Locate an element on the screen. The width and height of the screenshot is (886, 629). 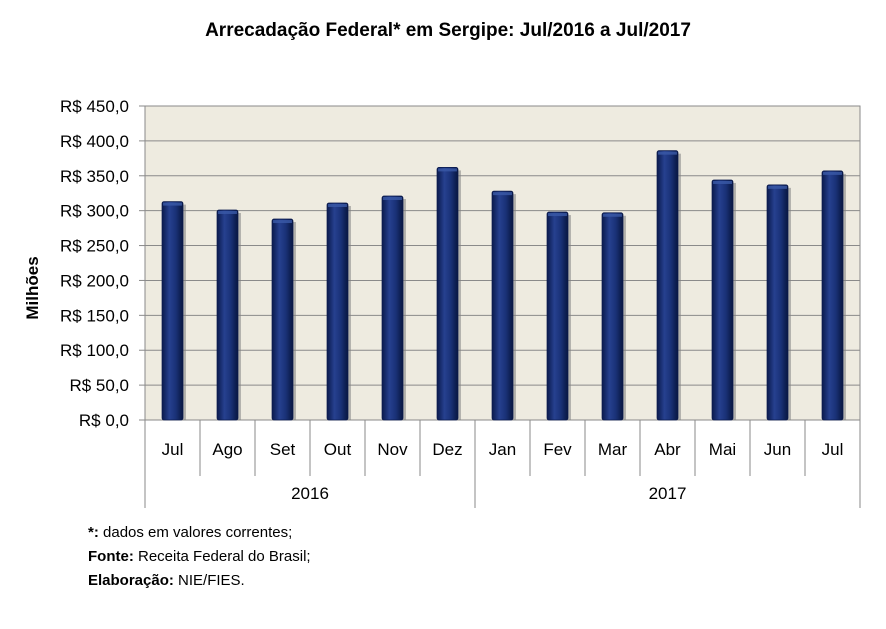
x-group-label: 2017 is located at coordinates (668, 493).